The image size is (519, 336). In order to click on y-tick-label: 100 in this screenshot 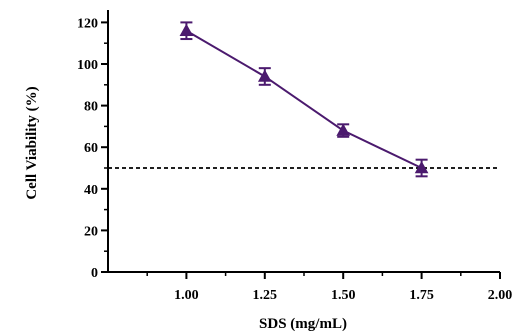, I will do `click(87, 65)`.